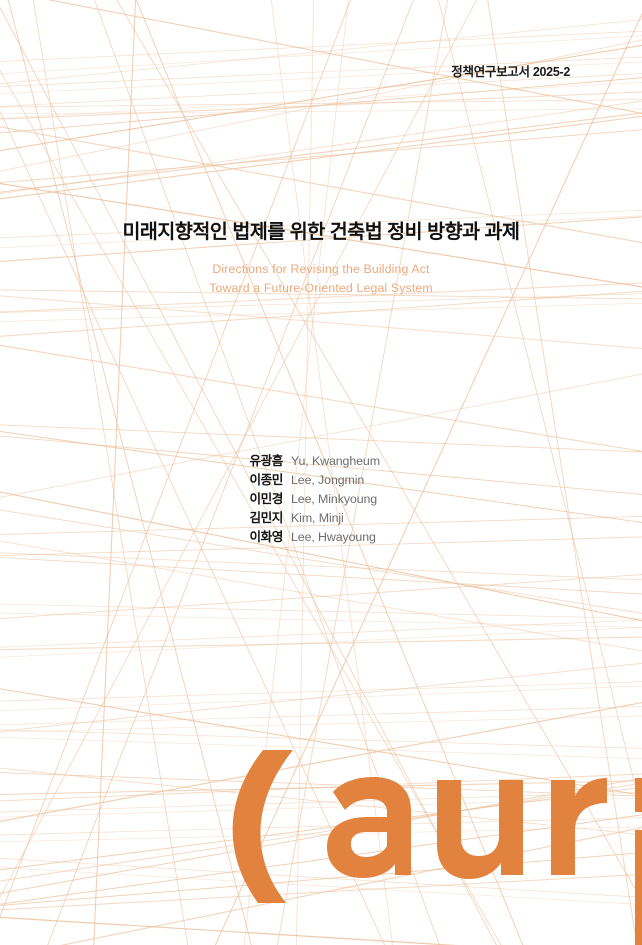 The width and height of the screenshot is (642, 945). I want to click on author-row: 이화영 Lee, Hwayoung, so click(321, 537).